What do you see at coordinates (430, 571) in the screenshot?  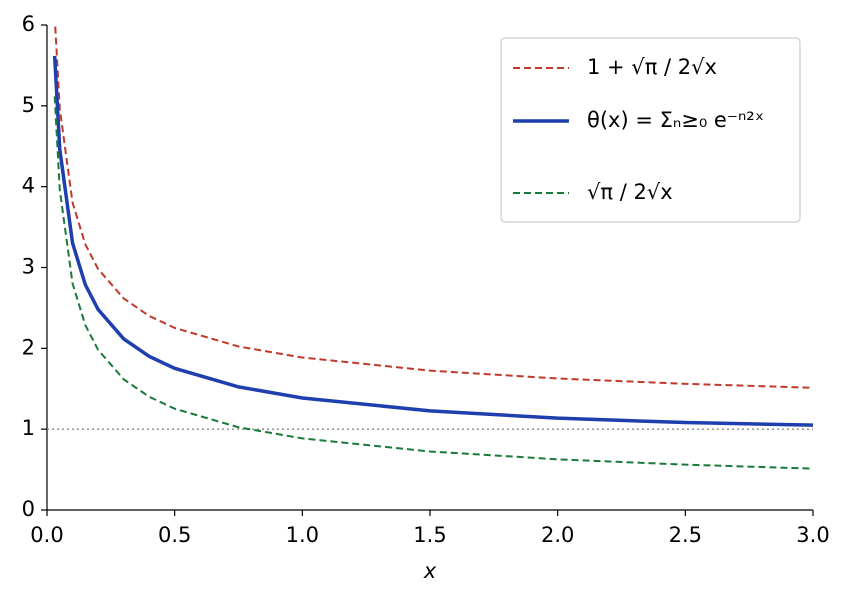 I see `x-axis-label: x` at bounding box center [430, 571].